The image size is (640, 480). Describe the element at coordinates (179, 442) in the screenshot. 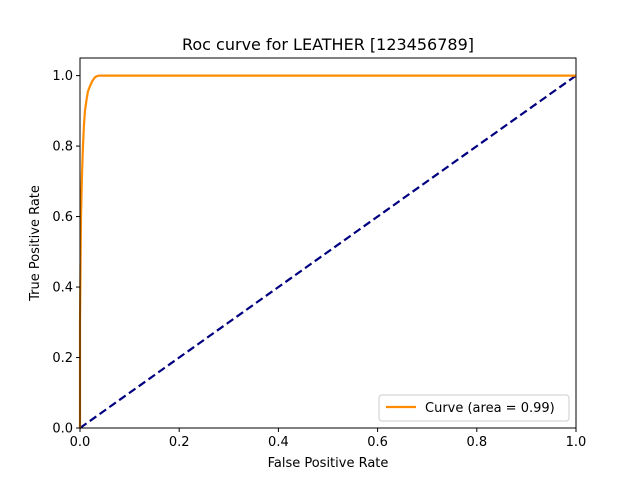

I see `x-tick-label: 0.2` at that location.